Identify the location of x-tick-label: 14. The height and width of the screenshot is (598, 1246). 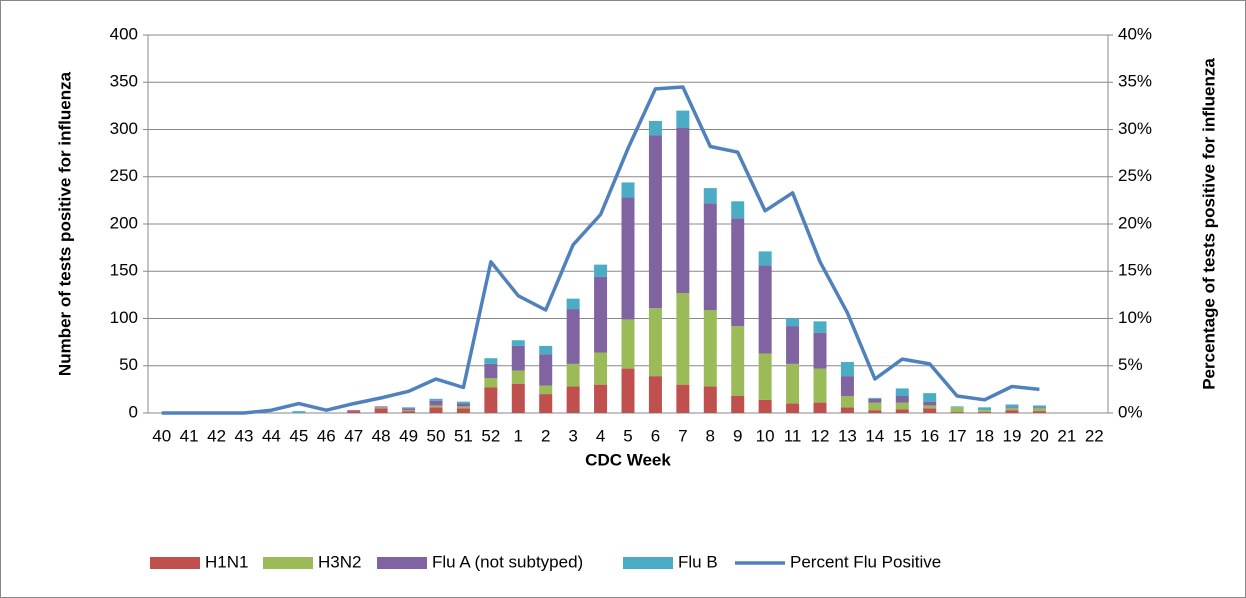
(874, 435).